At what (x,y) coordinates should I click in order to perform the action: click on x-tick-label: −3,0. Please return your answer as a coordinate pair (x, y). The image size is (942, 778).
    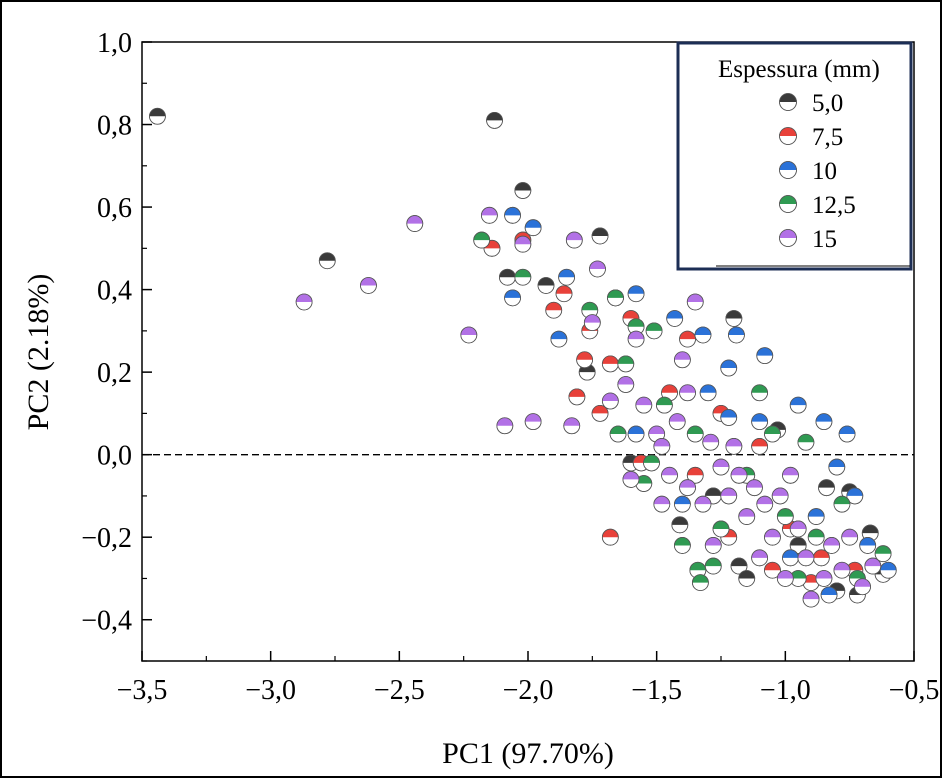
    Looking at the image, I should click on (270, 690).